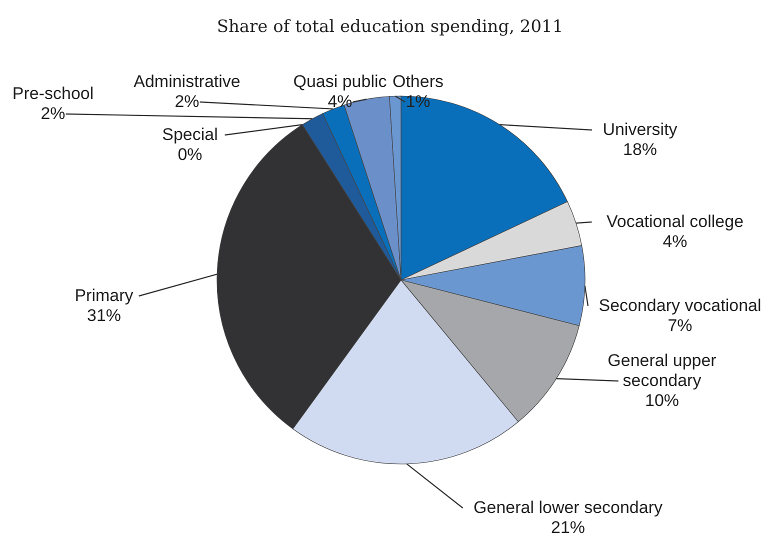 The image size is (780, 539). I want to click on data-label: 1%, so click(418, 101).